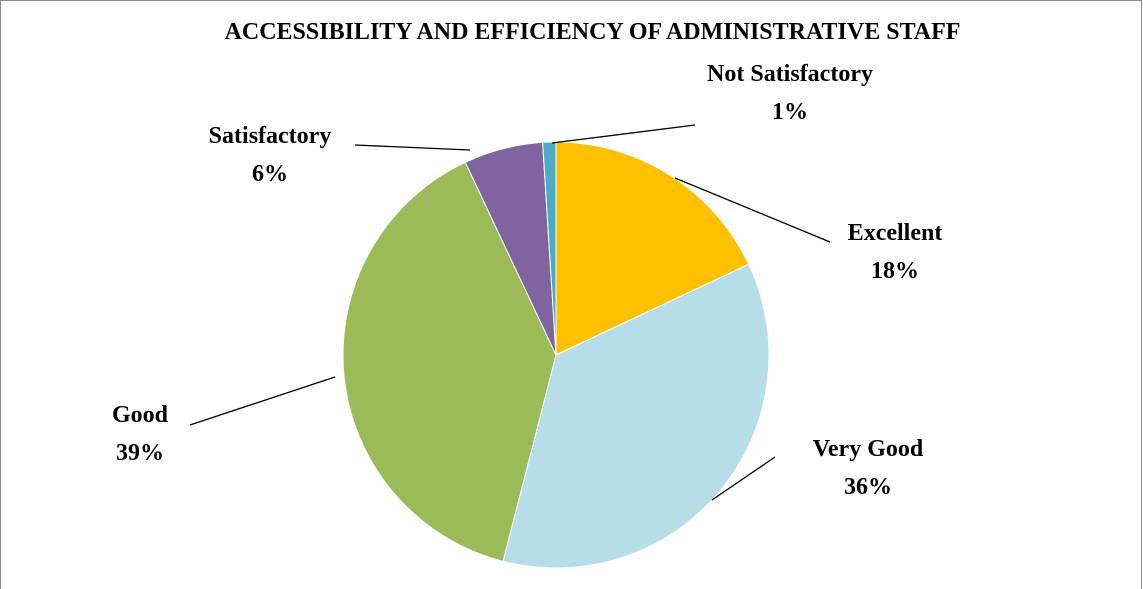 This screenshot has height=589, width=1143. Describe the element at coordinates (139, 453) in the screenshot. I see `value-label: 39%` at that location.